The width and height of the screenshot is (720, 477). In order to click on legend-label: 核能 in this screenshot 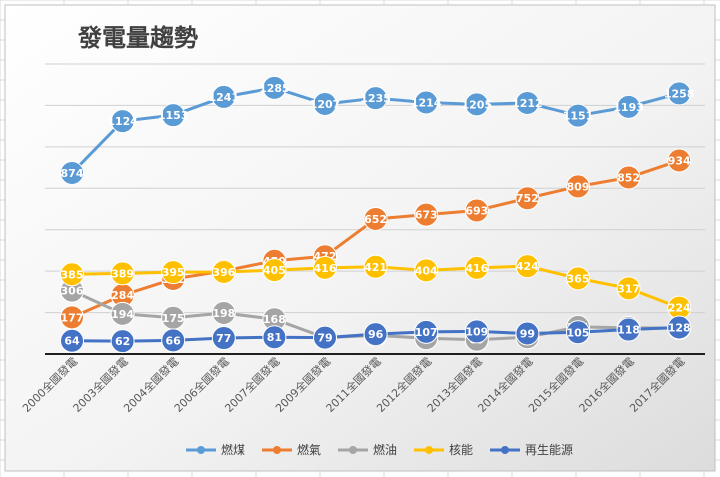, I will do `click(461, 450)`.